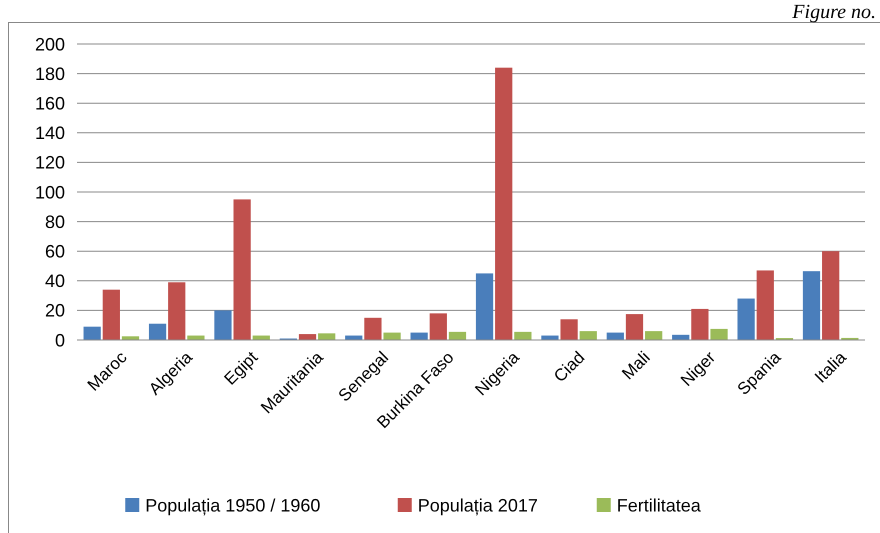  Describe the element at coordinates (54, 281) in the screenshot. I see `y-tick-label: 40` at that location.